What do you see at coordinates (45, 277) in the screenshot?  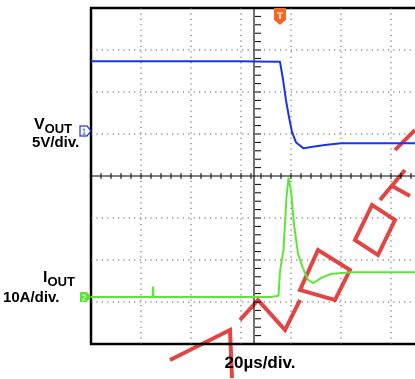 I see `iout-label-letter: I` at bounding box center [45, 277].